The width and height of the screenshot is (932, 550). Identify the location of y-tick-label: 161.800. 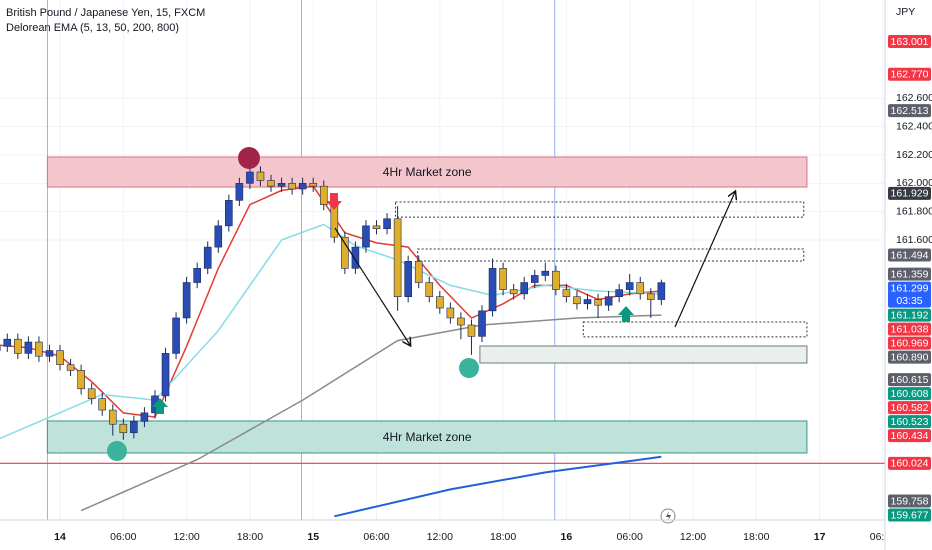
(914, 211).